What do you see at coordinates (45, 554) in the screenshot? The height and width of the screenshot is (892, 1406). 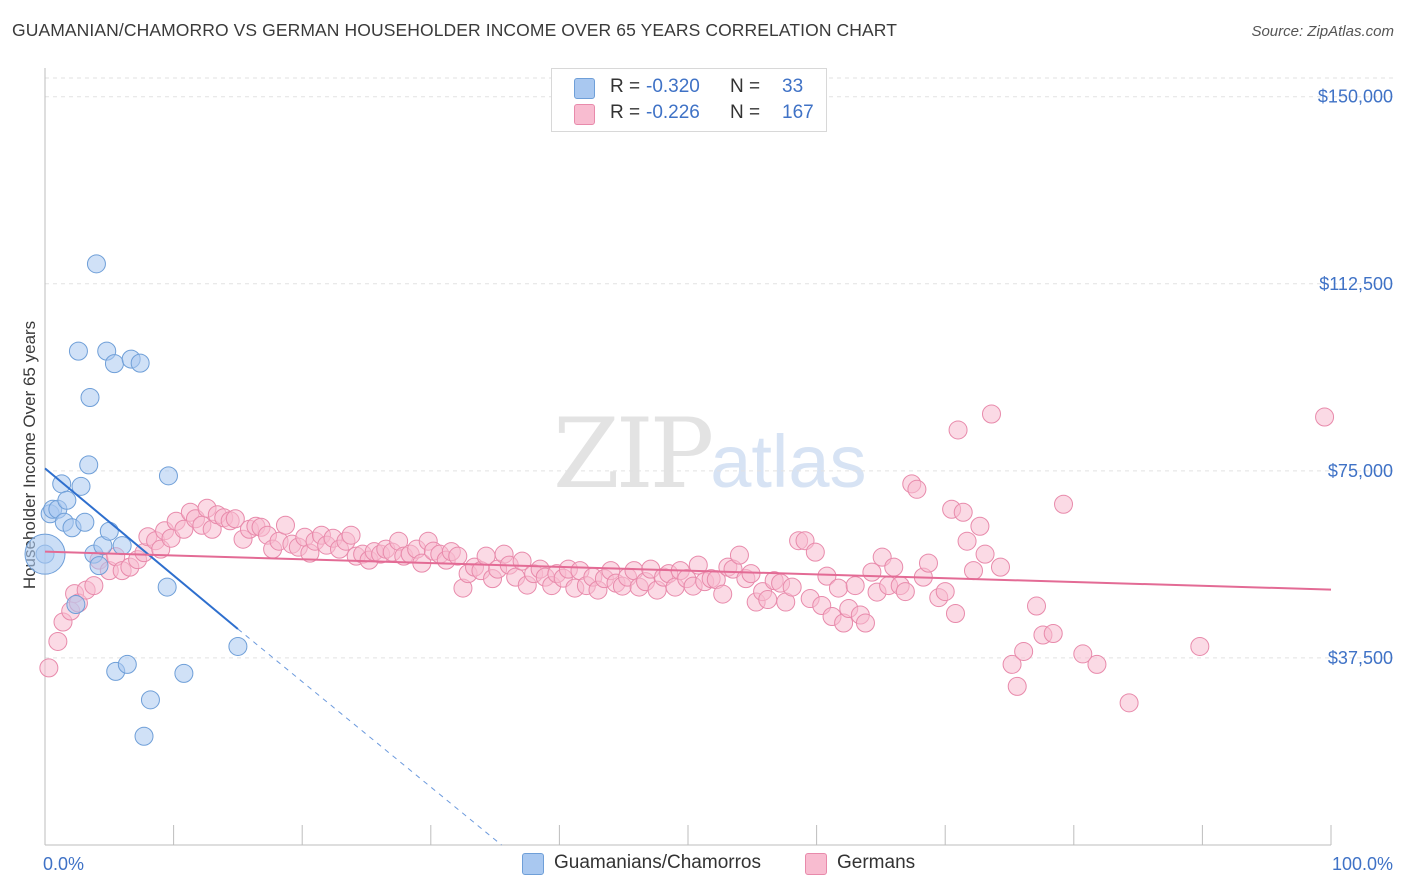 I see `guamanian-point-large` at bounding box center [45, 554].